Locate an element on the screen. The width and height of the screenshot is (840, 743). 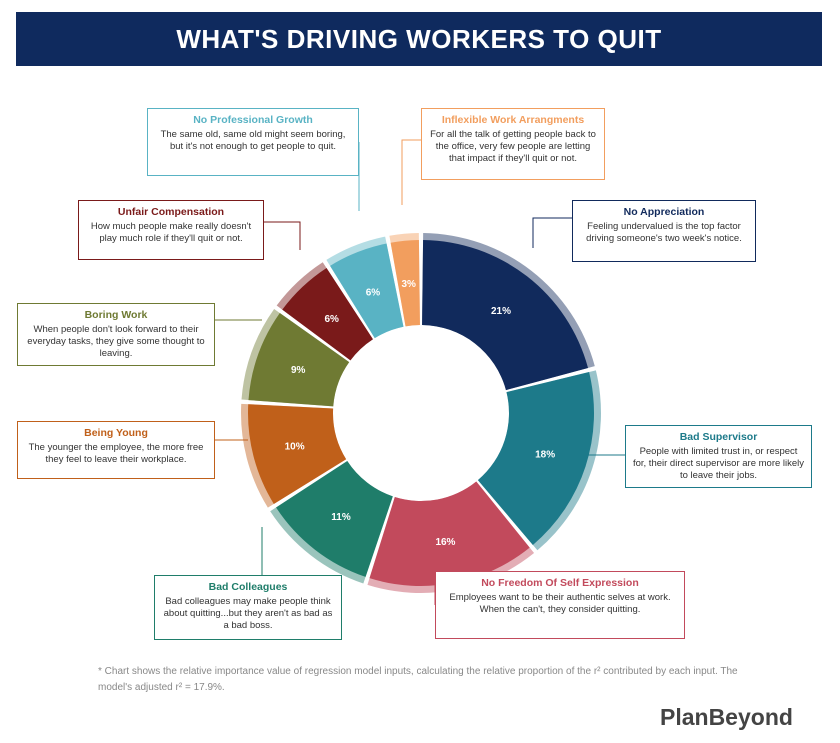
data-label-inflexible-work-arrangments: 3% is located at coordinates (408, 284).